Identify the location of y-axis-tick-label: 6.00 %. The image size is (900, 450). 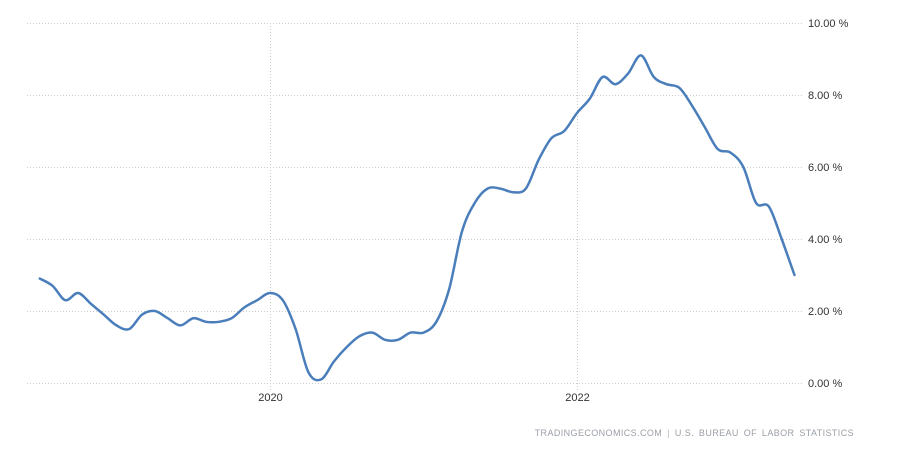
(825, 168).